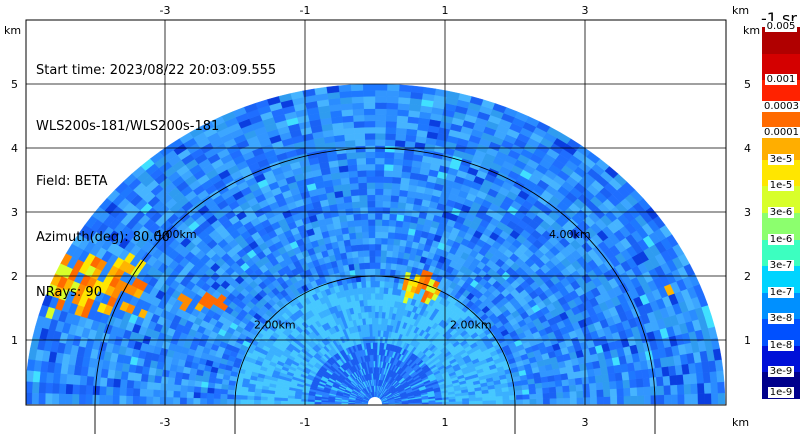 The image size is (800, 435). Describe the element at coordinates (781, 186) in the screenshot. I see `colorbar-label: 1e-5` at that location.